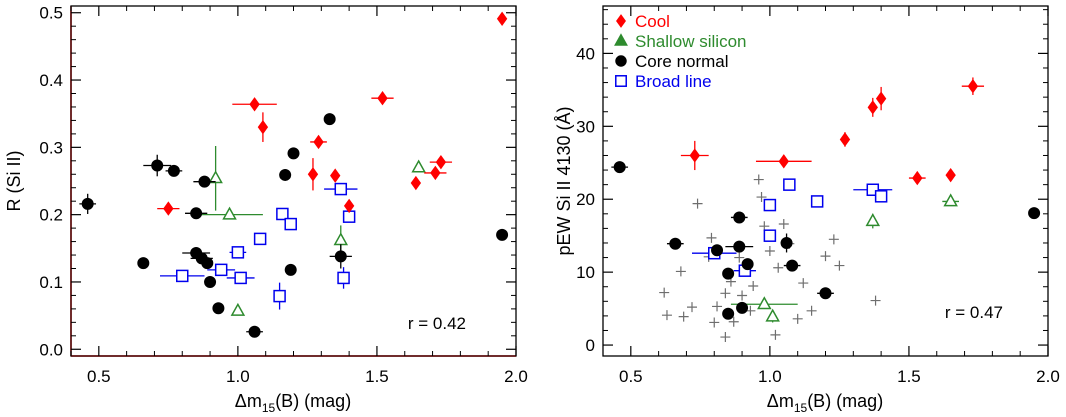 The width and height of the screenshot is (1066, 417). What do you see at coordinates (51, 182) in the screenshot?
I see `y-tick-labels-left: 0.0 0.1 0.2 0.3 0.4 0.5` at bounding box center [51, 182].